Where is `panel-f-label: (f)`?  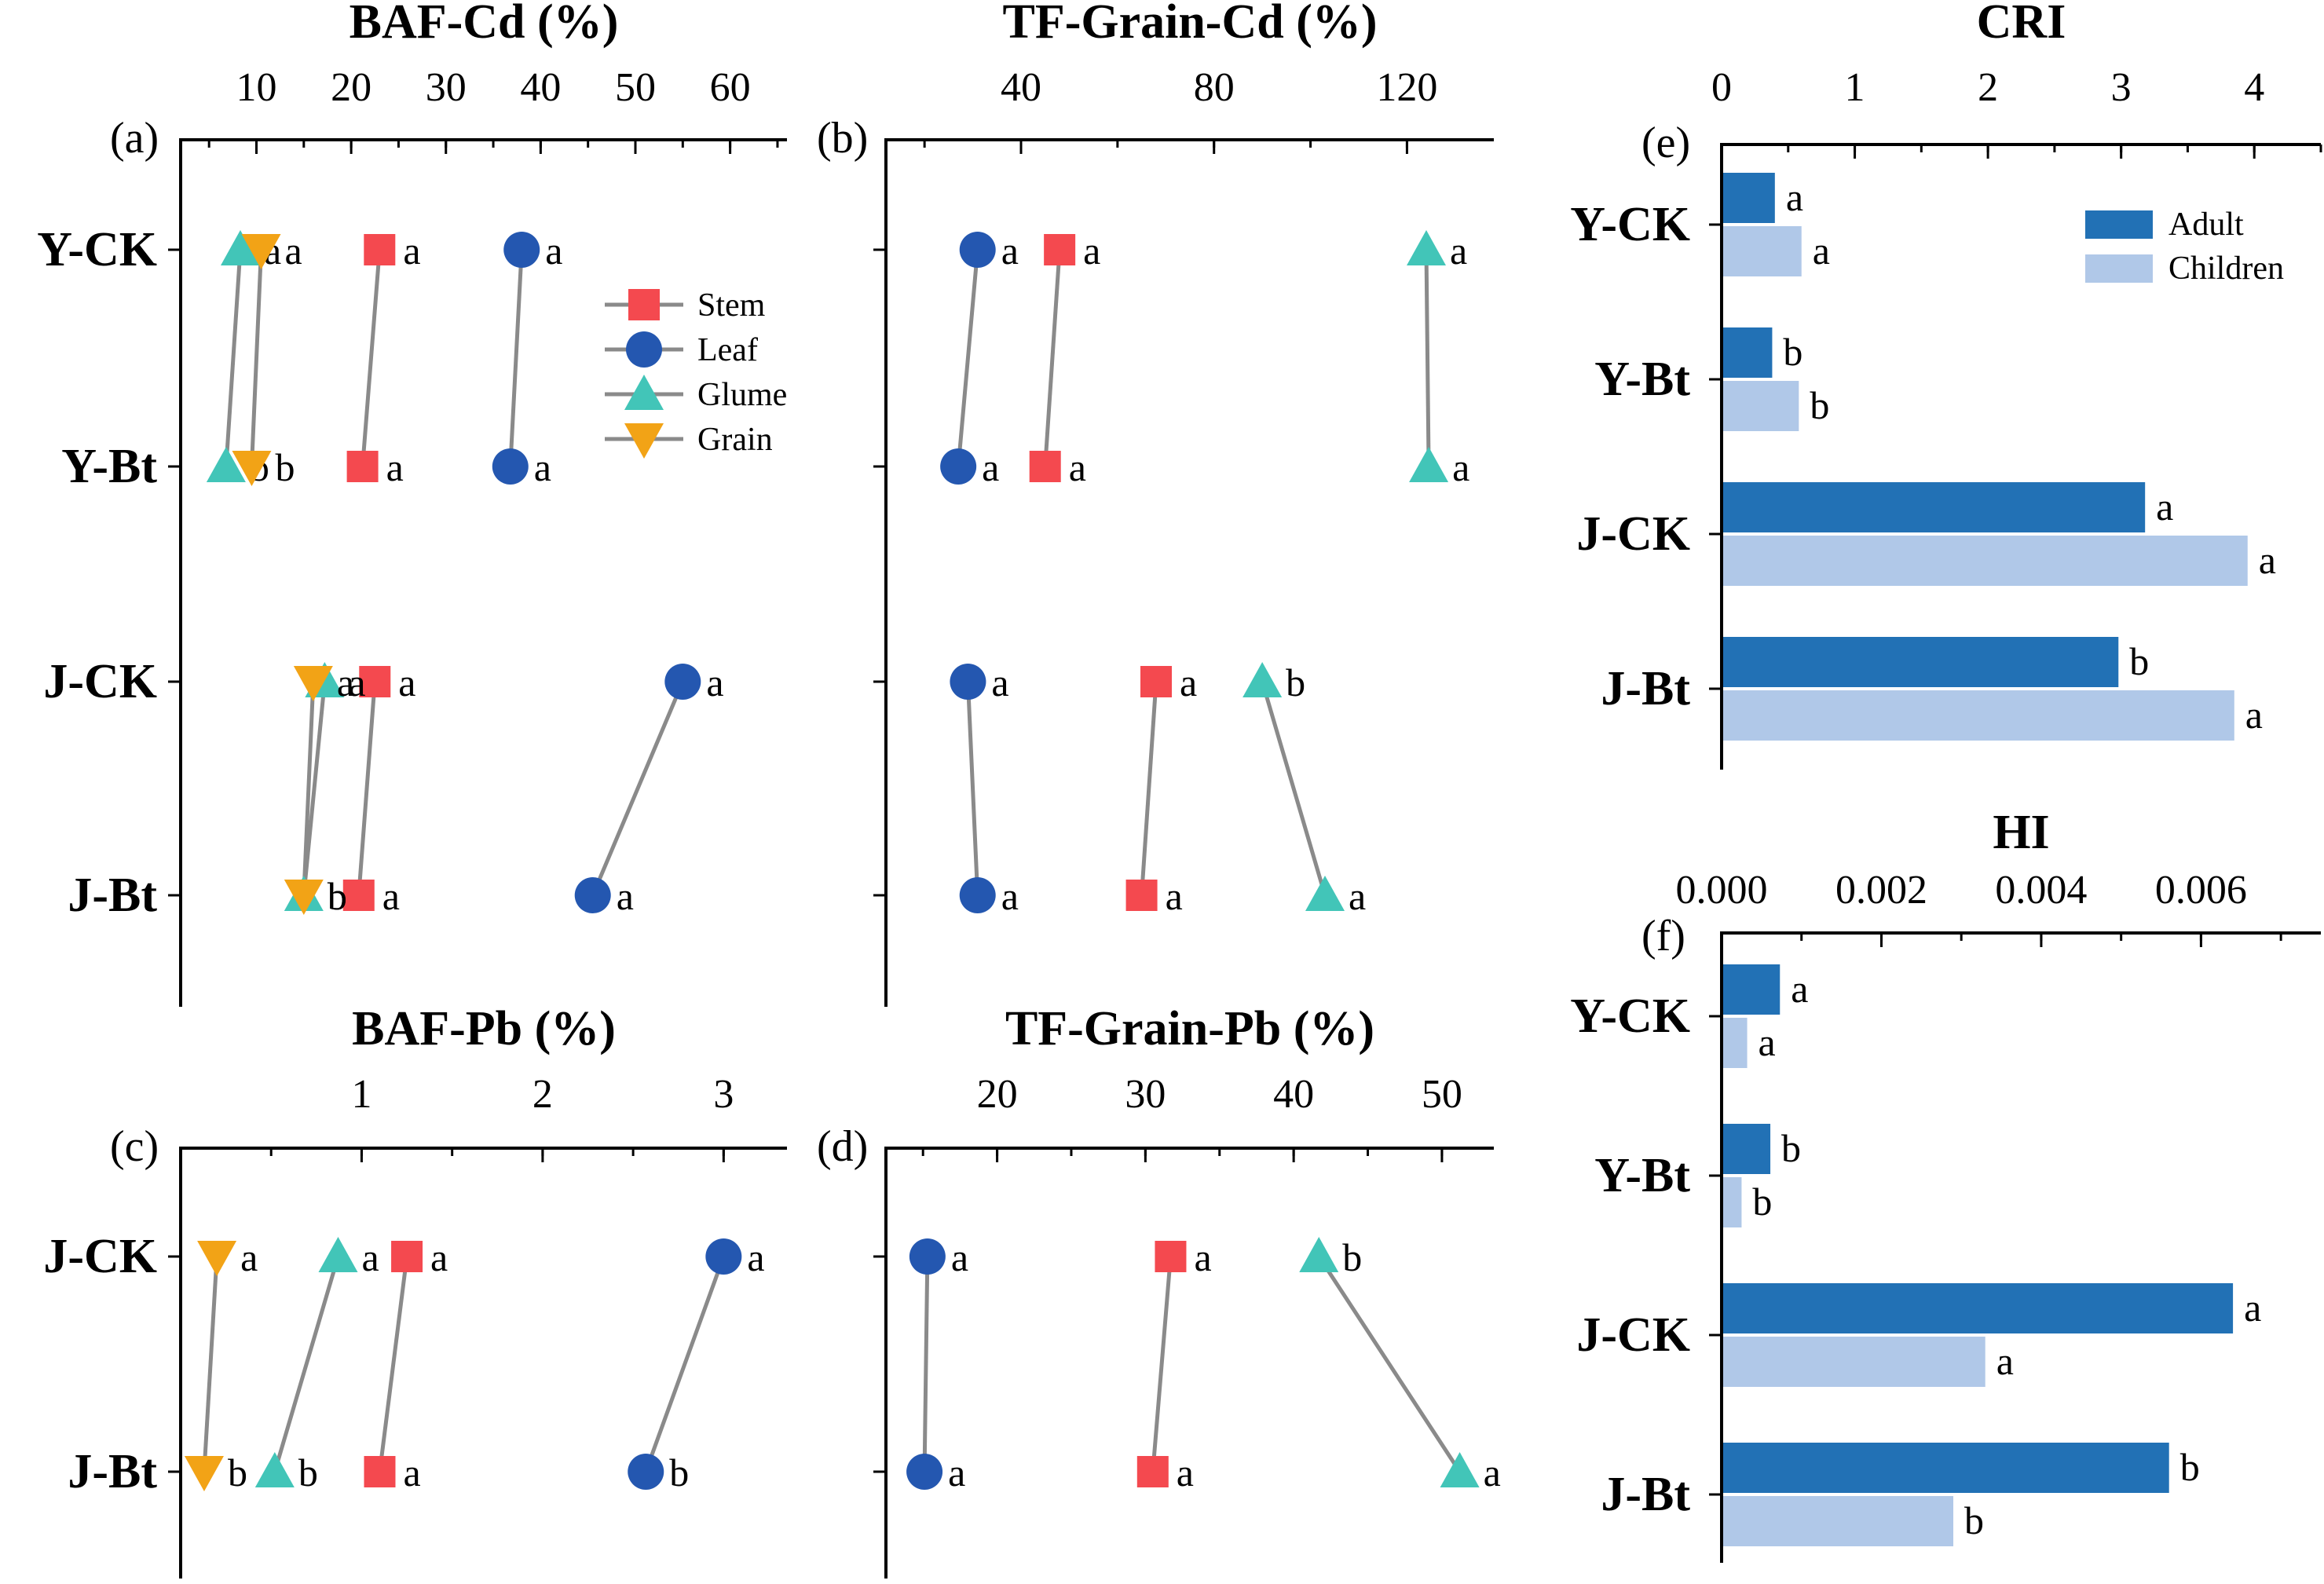
panel-f-label: (f) is located at coordinates (1663, 936).